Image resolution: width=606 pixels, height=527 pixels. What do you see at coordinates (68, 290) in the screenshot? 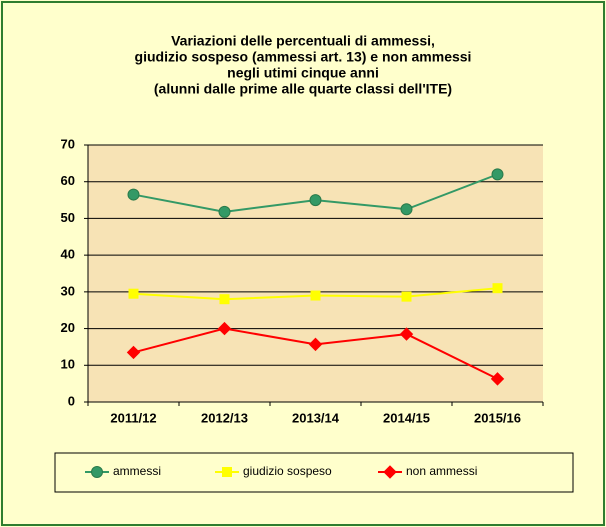
I see `y-tick-label: 30` at bounding box center [68, 290].